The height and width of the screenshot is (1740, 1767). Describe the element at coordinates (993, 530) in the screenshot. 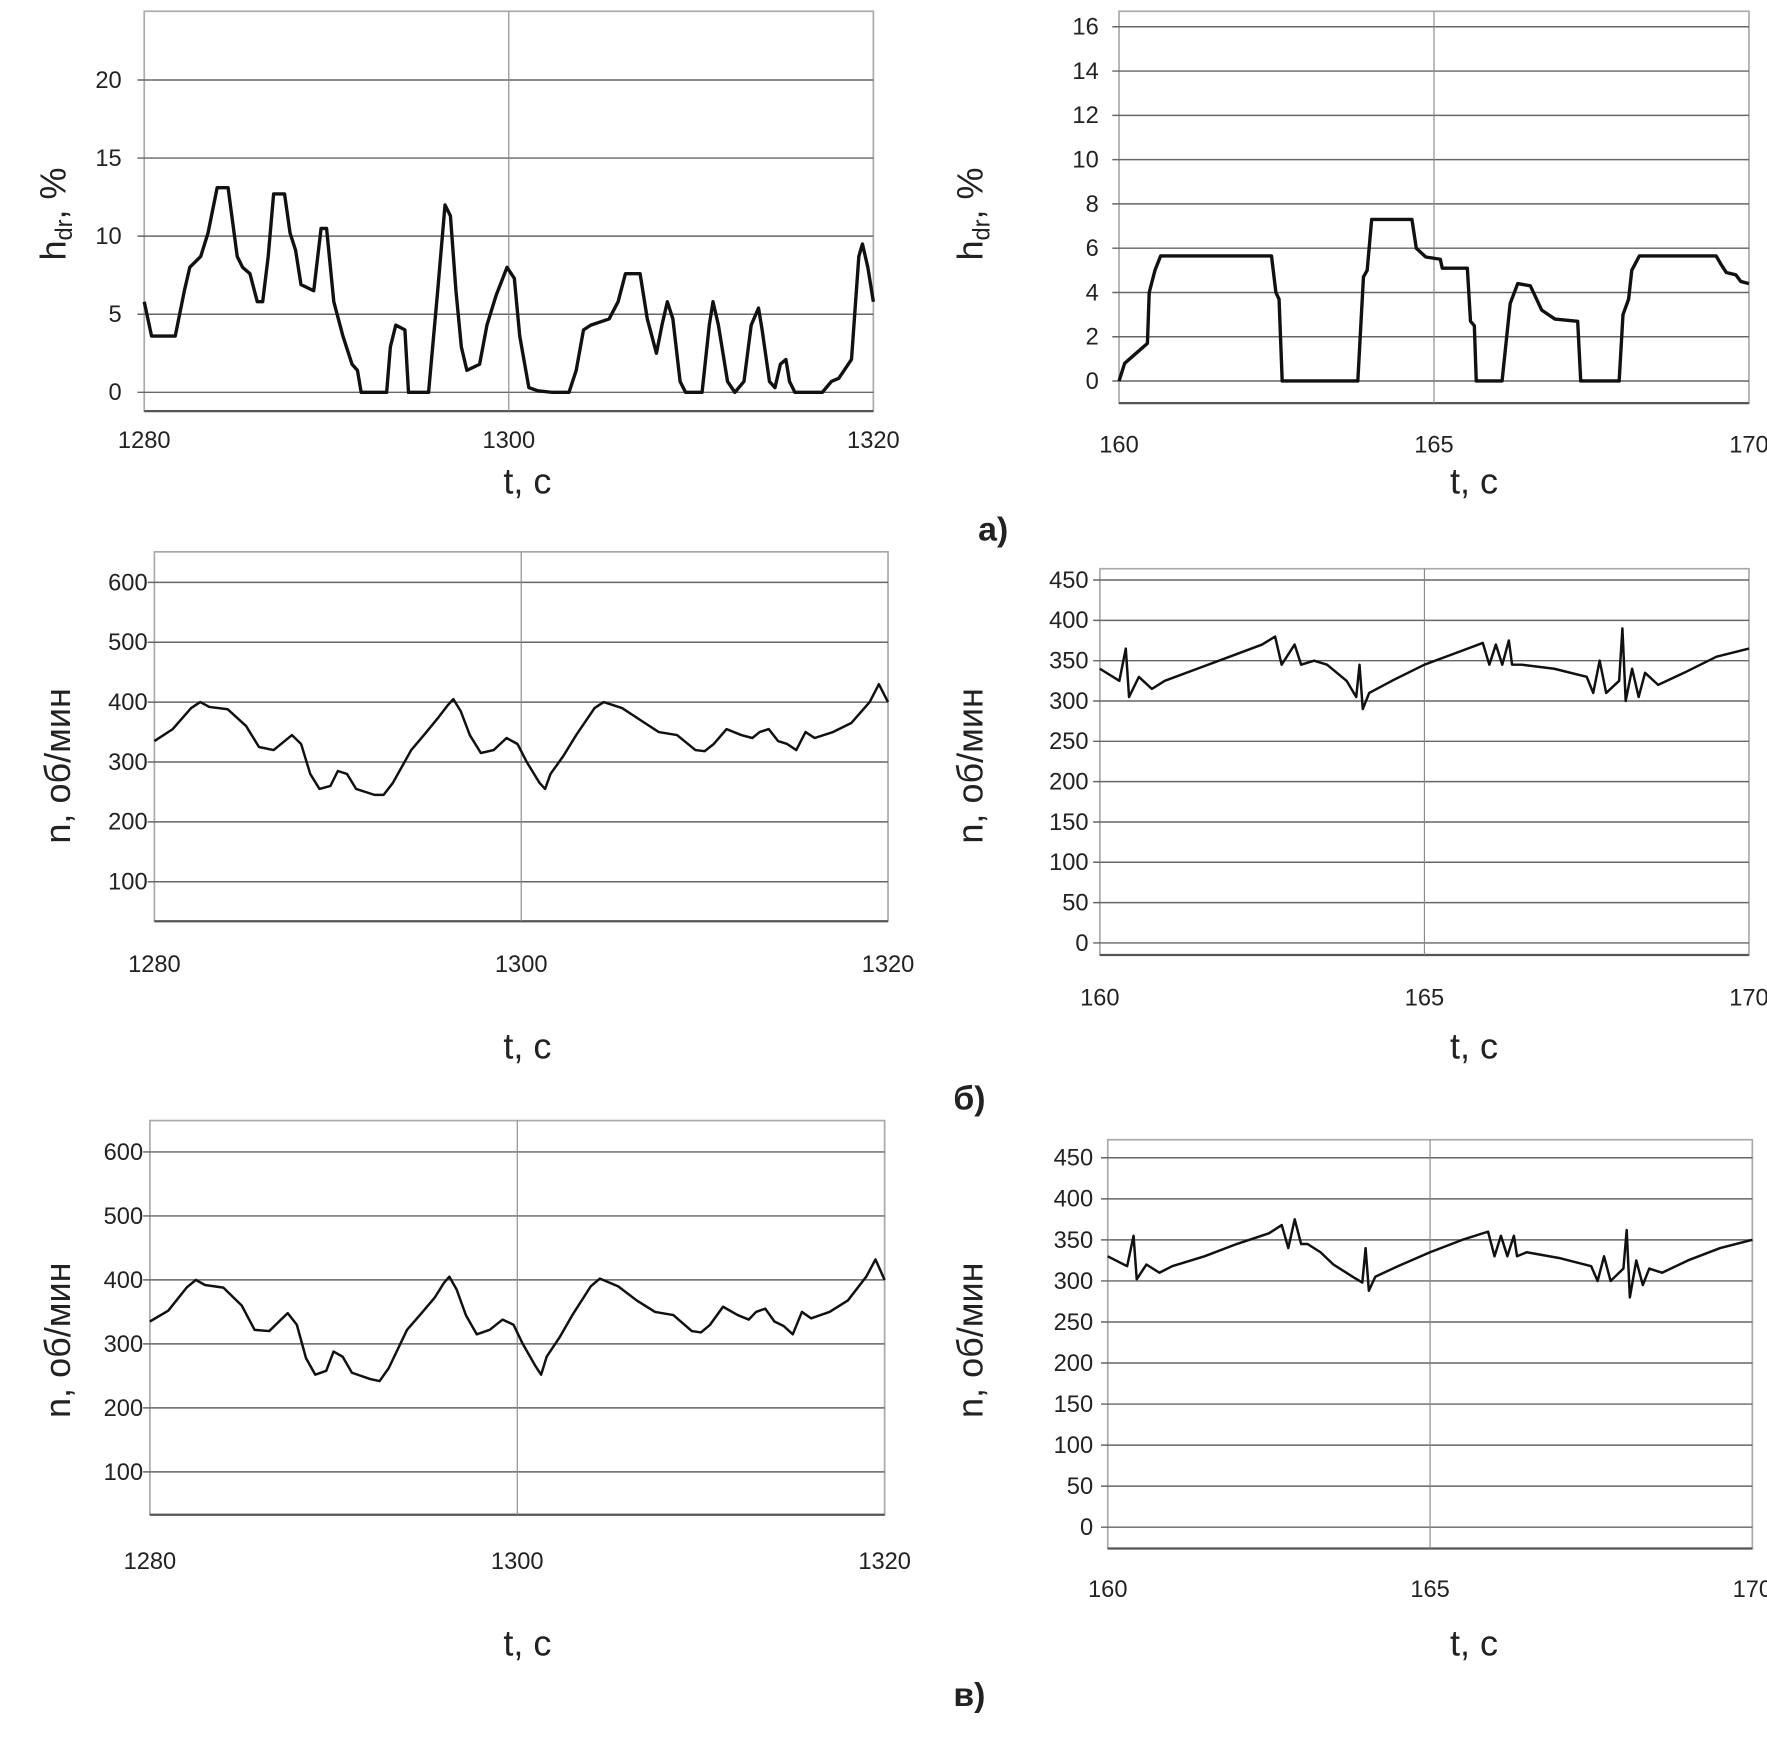

I see `panel-label-a: а)` at that location.